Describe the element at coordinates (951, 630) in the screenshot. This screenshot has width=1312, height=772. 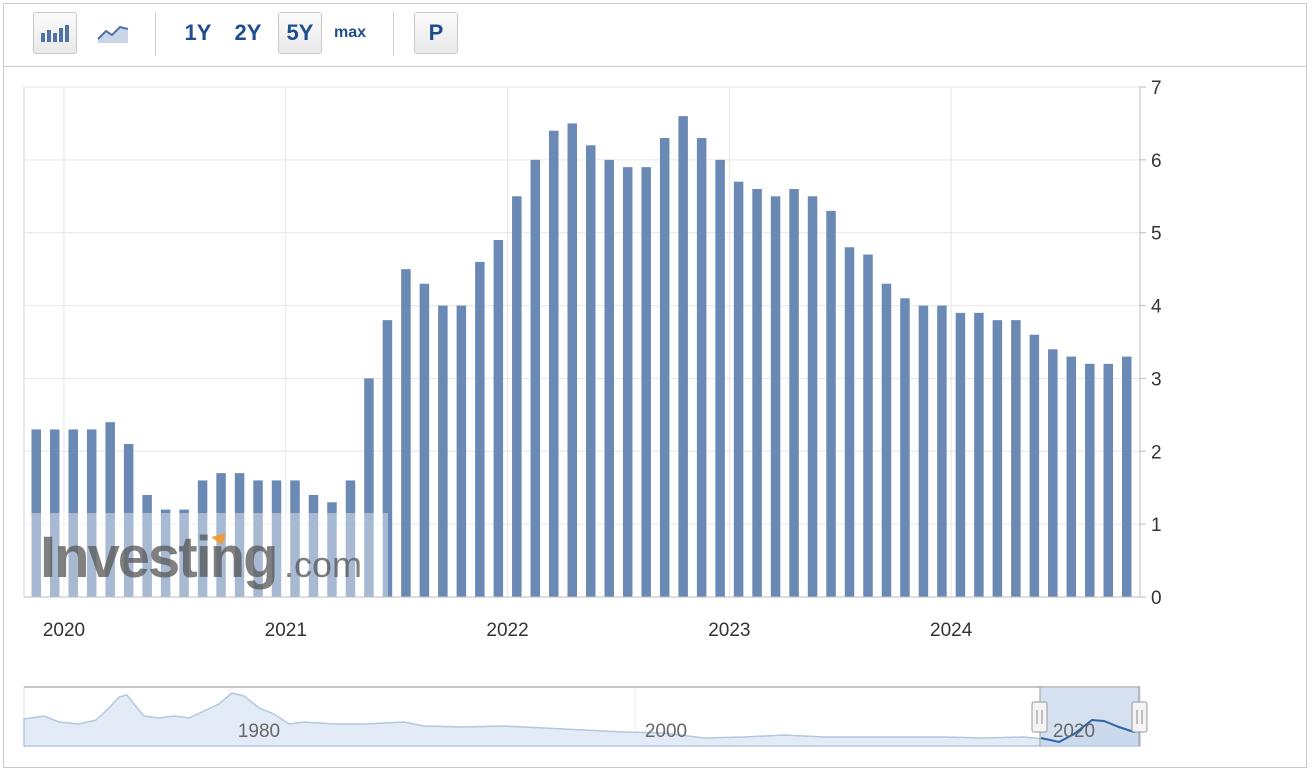
I see `x-tick-label: 2024` at that location.